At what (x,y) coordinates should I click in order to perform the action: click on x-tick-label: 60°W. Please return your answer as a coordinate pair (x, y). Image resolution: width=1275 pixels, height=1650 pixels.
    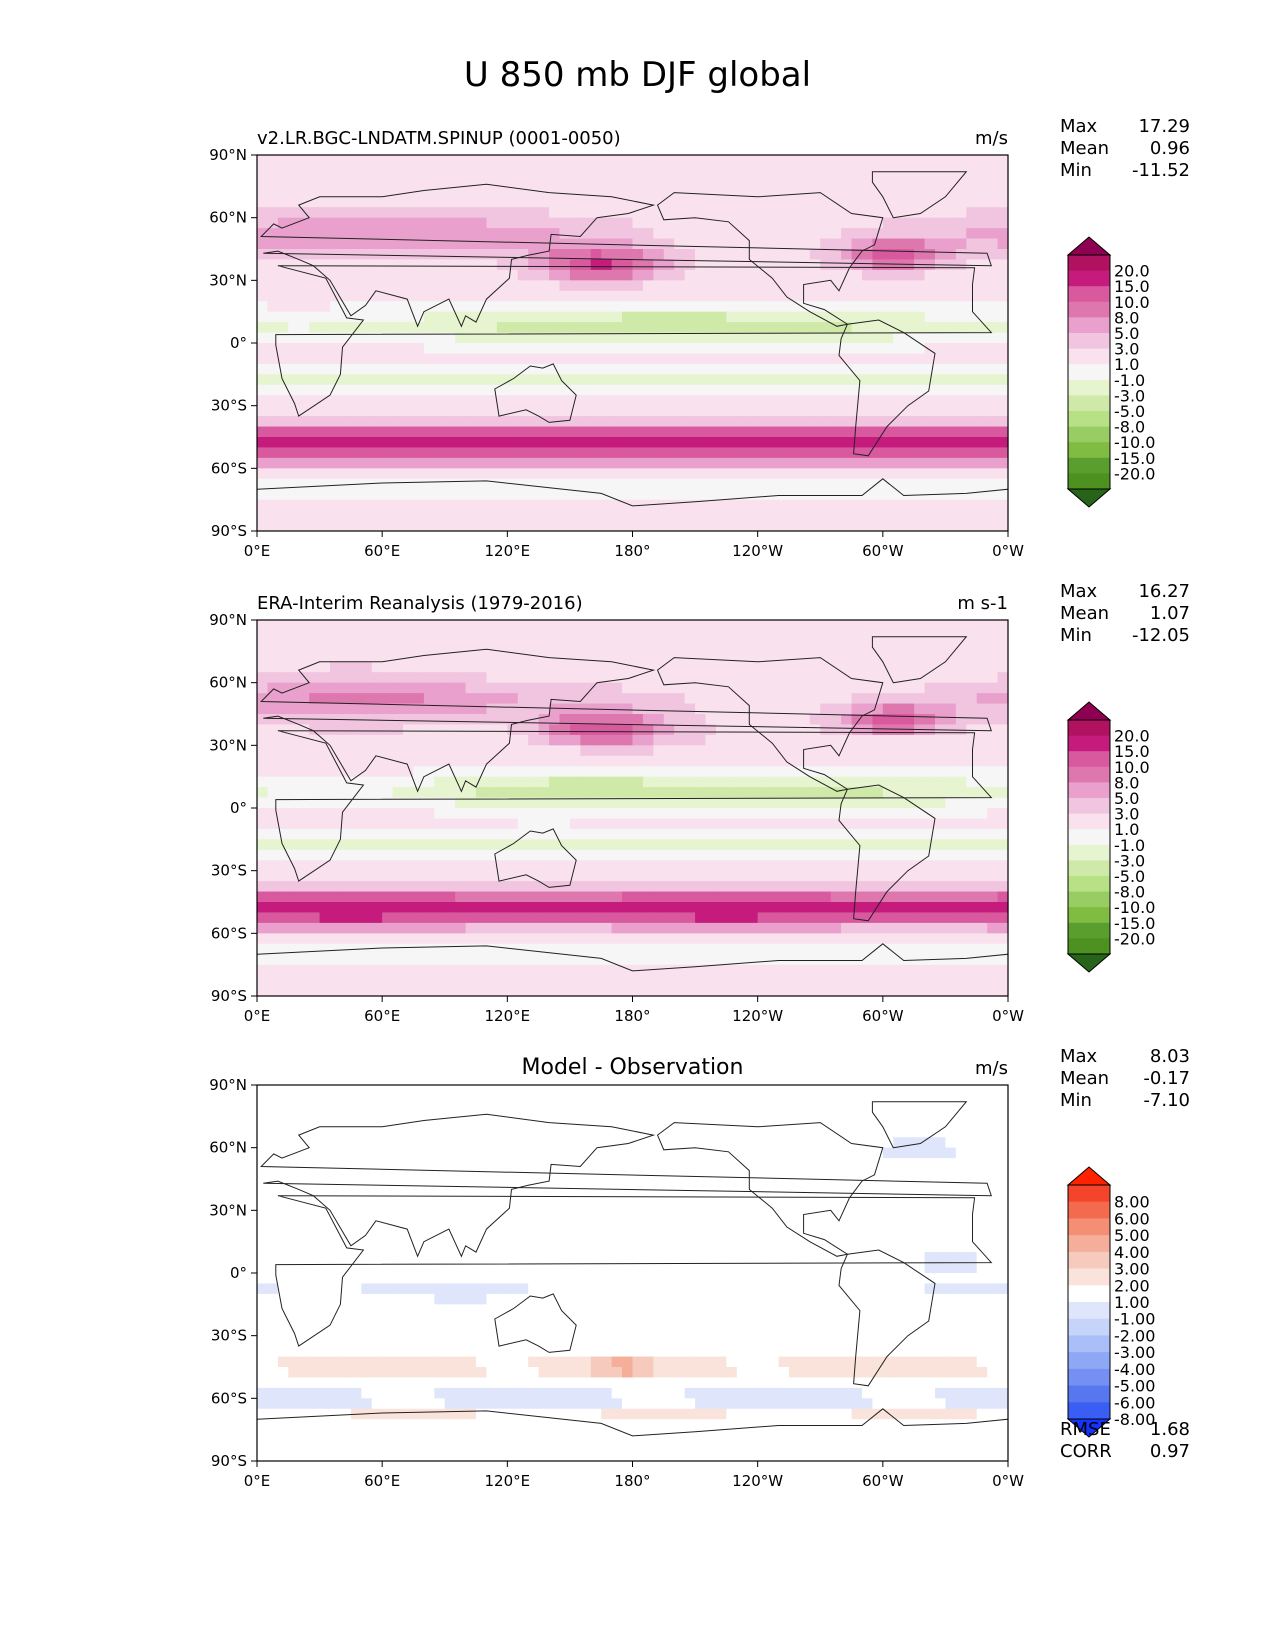
    Looking at the image, I should click on (883, 551).